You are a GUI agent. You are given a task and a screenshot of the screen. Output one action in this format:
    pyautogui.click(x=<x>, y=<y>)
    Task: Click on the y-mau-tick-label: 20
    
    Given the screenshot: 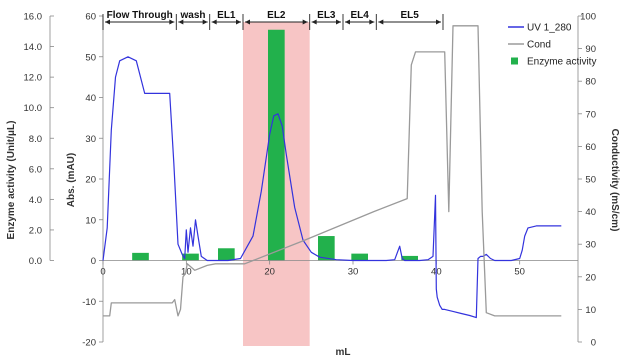 What is the action you would take?
    pyautogui.click(x=90, y=180)
    